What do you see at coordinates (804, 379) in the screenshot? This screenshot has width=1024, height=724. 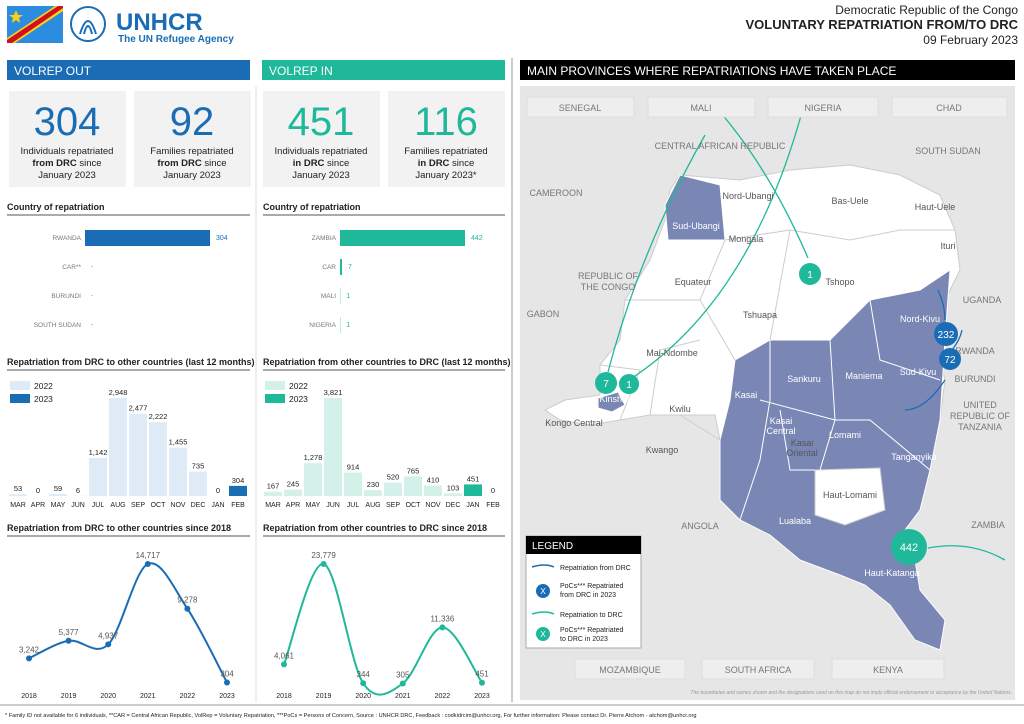 I see `province-label: Sankuru` at bounding box center [804, 379].